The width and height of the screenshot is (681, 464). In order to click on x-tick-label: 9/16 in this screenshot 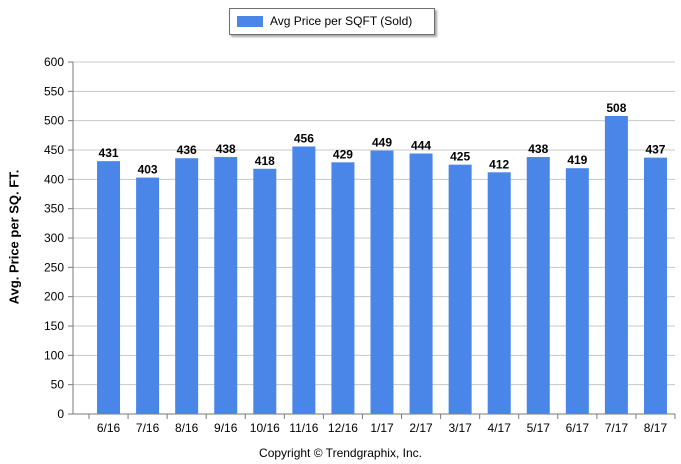, I will do `click(226, 428)`.